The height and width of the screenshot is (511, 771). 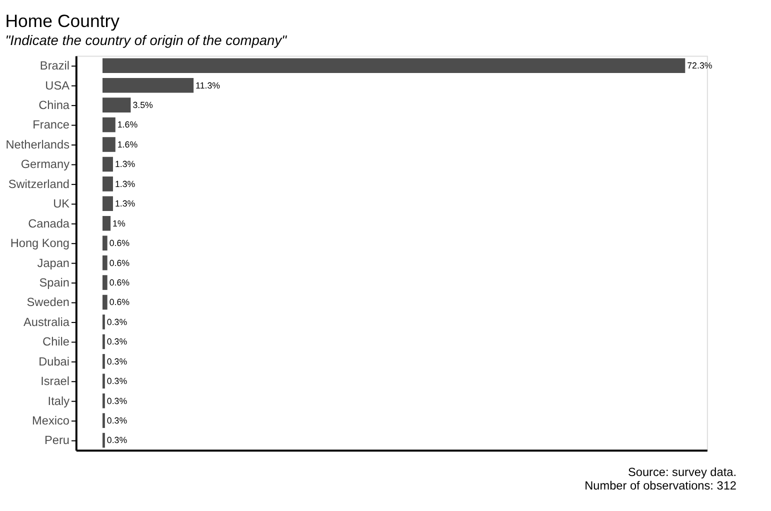 What do you see at coordinates (40, 243) in the screenshot?
I see `y-tick-label: Hong Kong` at bounding box center [40, 243].